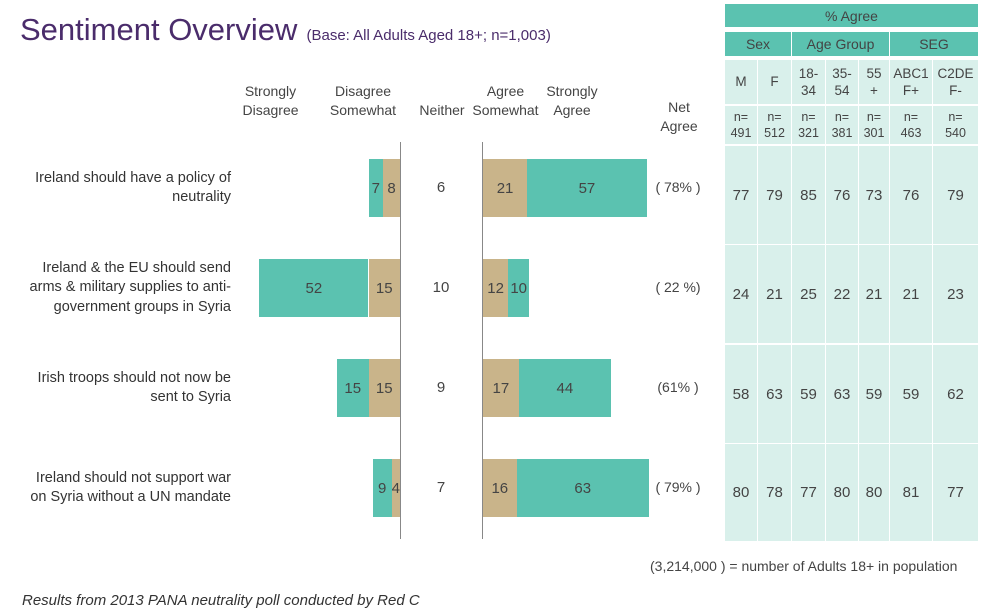 The height and width of the screenshot is (611, 984). I want to click on agree-cell: 58, so click(741, 394).